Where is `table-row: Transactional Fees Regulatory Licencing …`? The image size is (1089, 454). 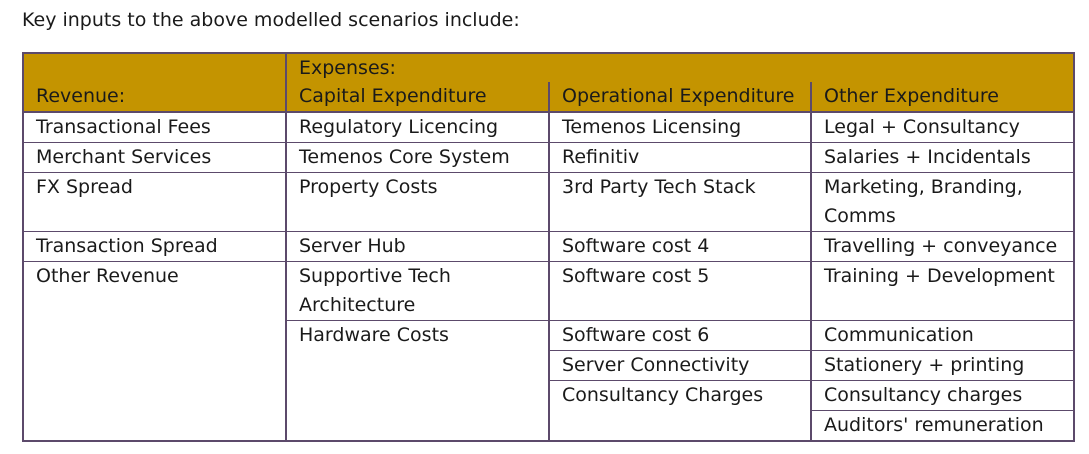 table-row: Transactional Fees Regulatory Licencing … is located at coordinates (549, 127).